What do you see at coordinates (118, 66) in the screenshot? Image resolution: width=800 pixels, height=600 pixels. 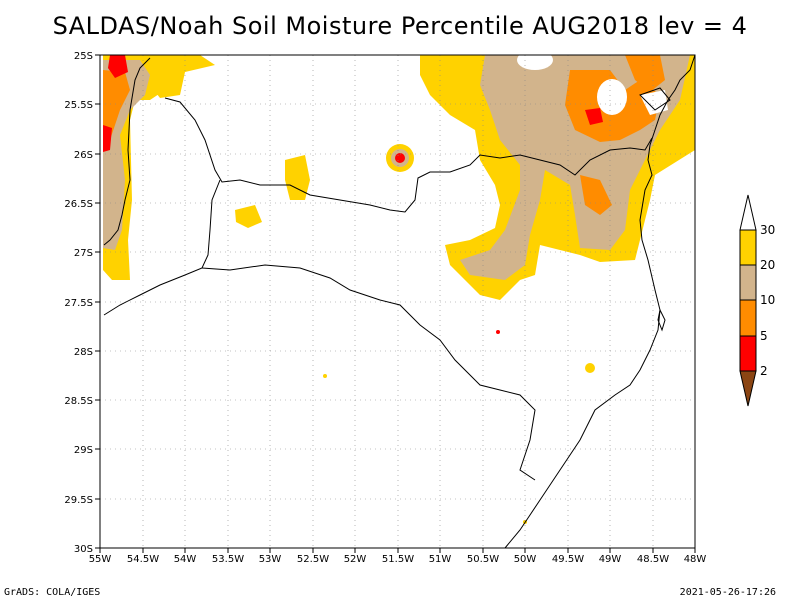 I see `region-west-p5` at bounding box center [118, 66].